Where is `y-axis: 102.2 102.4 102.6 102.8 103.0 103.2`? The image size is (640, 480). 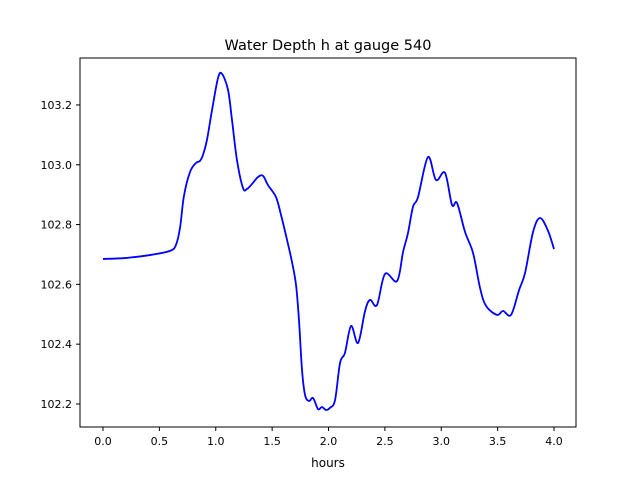
y-axis: 102.2 102.4 102.6 102.8 103.0 103.2 is located at coordinates (60, 255).